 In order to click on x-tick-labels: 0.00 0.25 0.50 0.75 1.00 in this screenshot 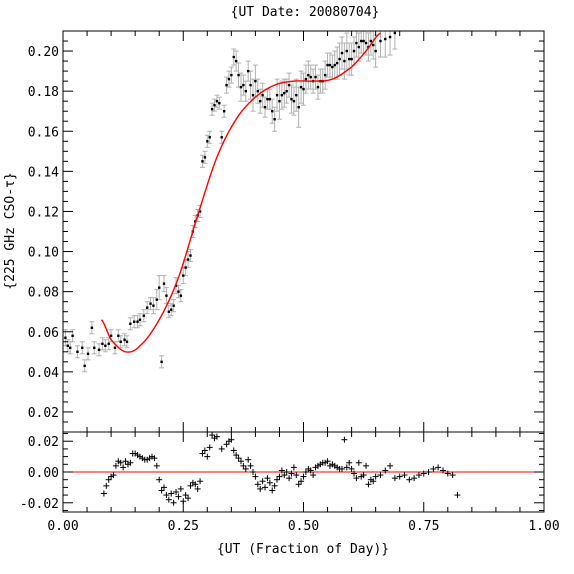, I will do `click(303, 526)`.